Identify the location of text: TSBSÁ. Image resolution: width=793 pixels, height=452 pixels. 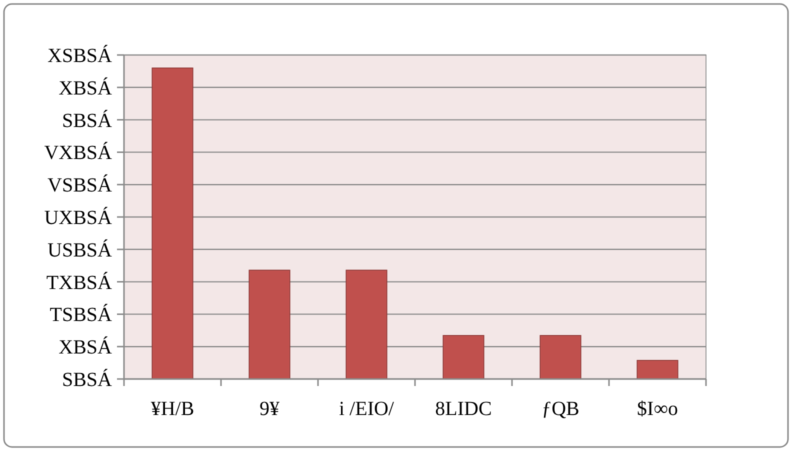
(81, 314).